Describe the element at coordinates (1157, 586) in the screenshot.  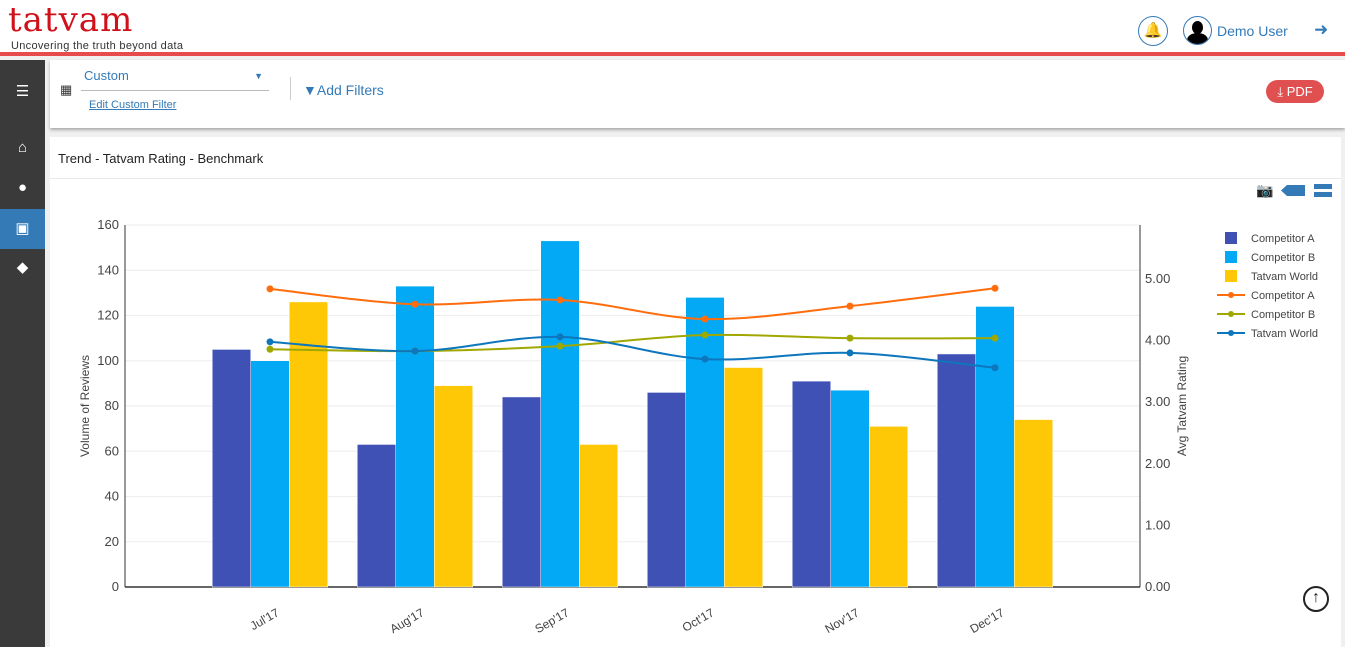
I see `y2-tick-label: 0.00` at that location.